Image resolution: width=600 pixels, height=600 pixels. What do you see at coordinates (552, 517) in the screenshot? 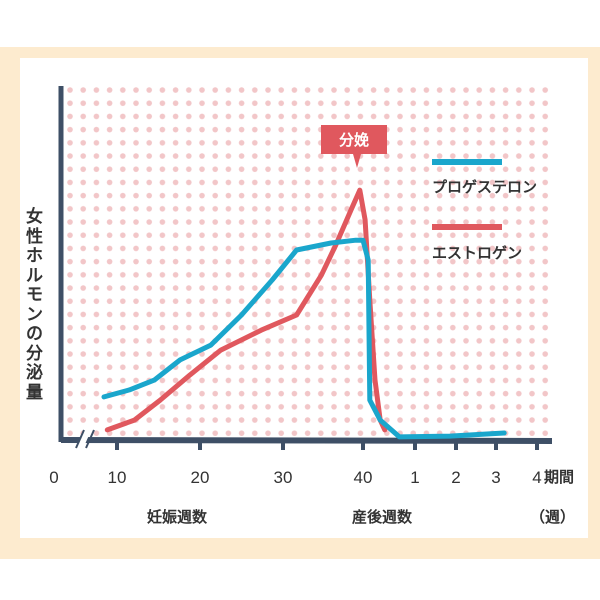
I see `x-unit-suffix: （週）` at bounding box center [552, 517].